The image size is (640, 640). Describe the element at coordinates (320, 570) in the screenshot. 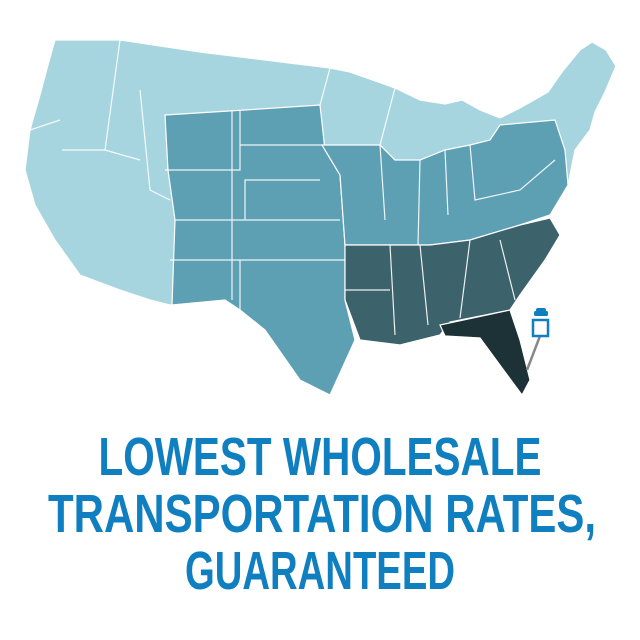

I see `headline-line-3: GUARANTEED` at that location.